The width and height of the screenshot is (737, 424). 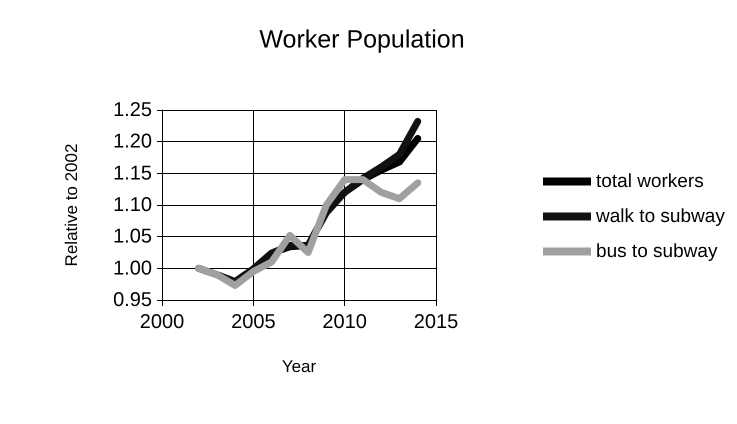 I want to click on x-axis-title: Year, so click(x=299, y=366).